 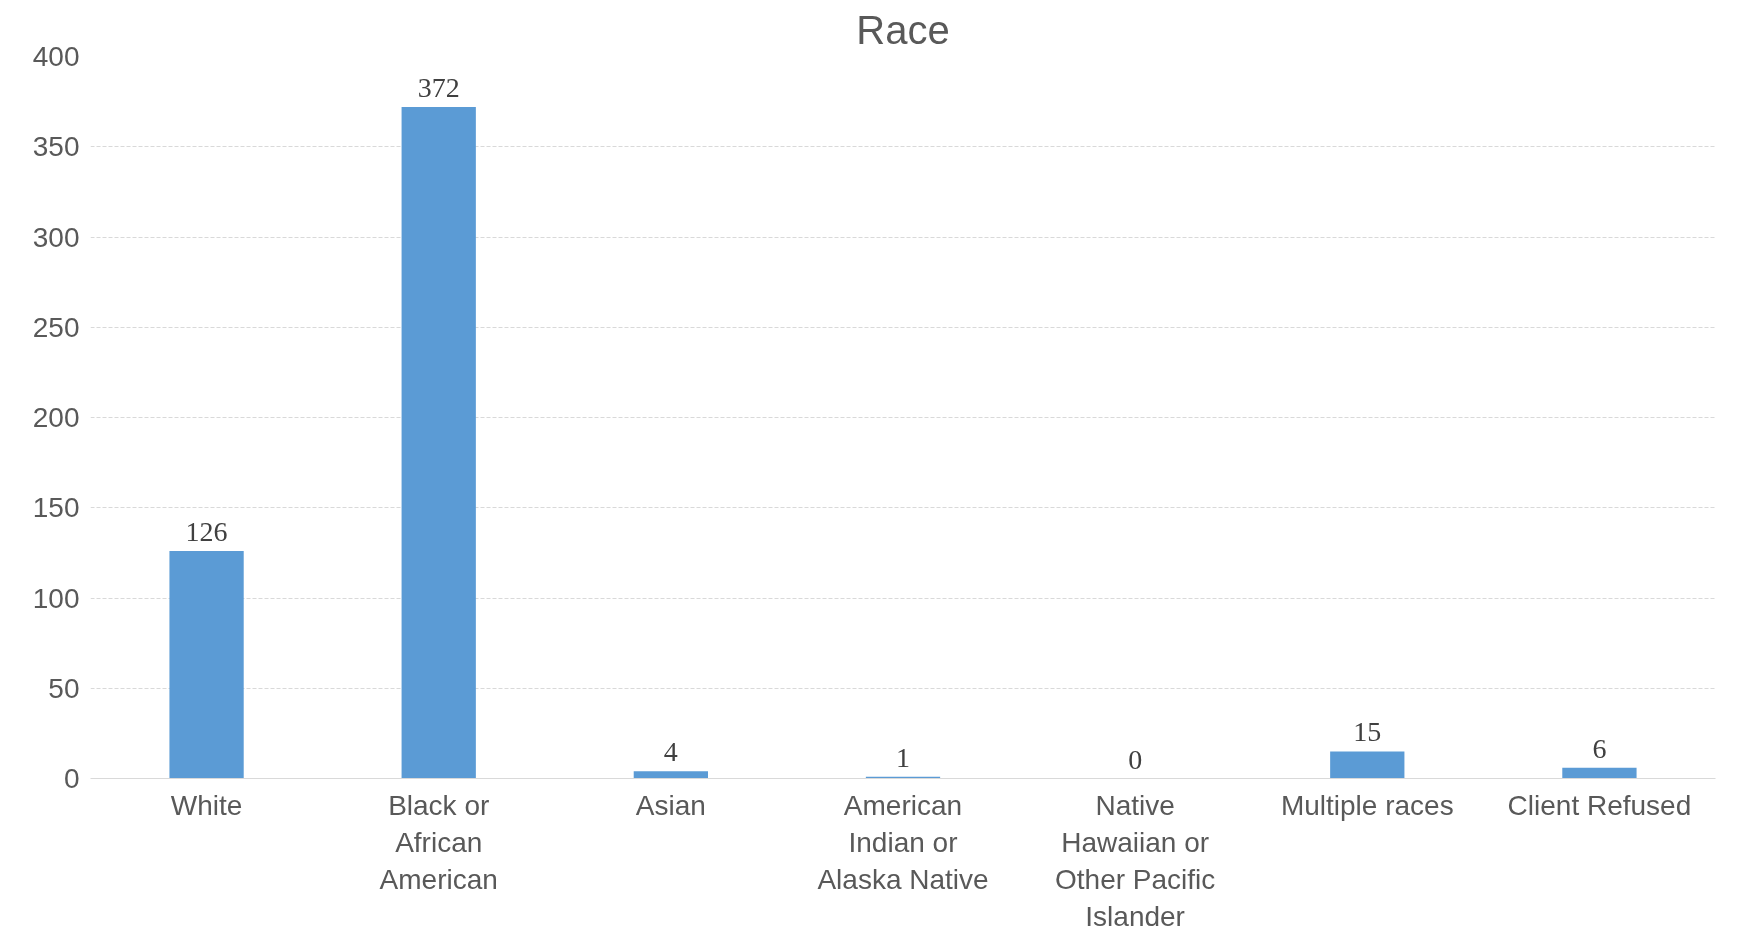 What do you see at coordinates (56, 147) in the screenshot?
I see `y-tick-label: 350` at bounding box center [56, 147].